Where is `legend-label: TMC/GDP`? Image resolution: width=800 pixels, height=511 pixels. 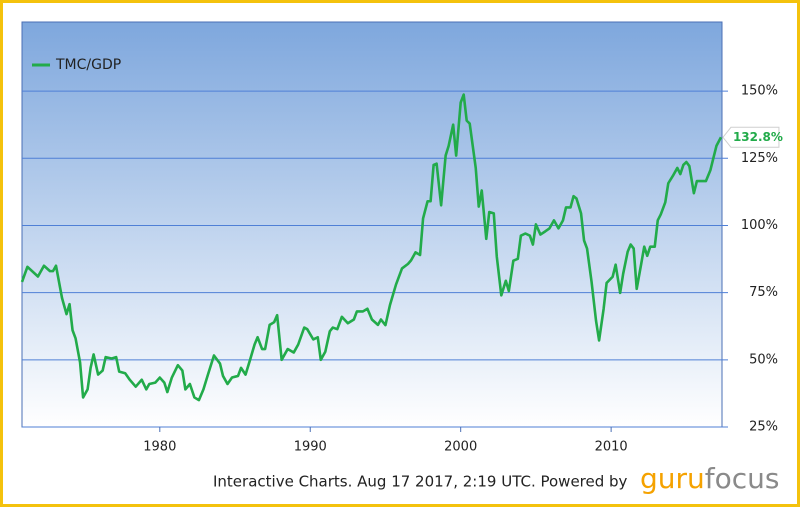 legend-label: TMC/GDP is located at coordinates (88, 65).